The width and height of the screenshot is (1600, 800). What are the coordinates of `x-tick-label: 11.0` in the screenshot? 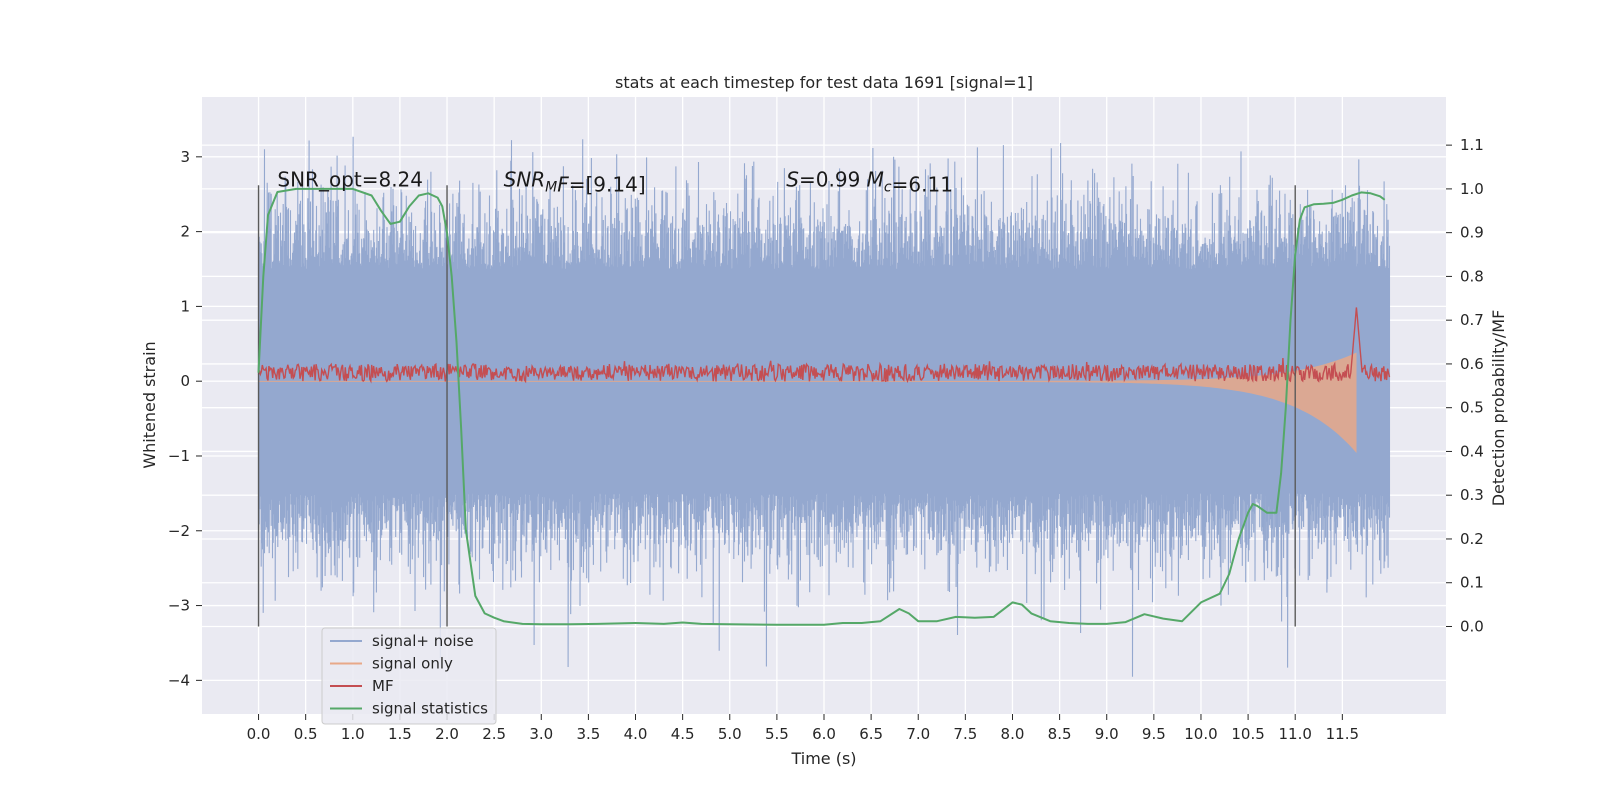 It's located at (1295, 734).